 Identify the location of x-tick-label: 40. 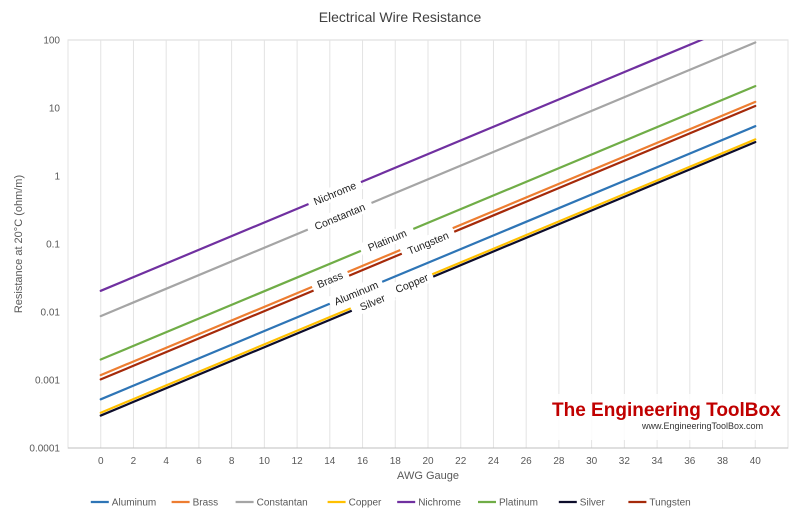
(756, 461).